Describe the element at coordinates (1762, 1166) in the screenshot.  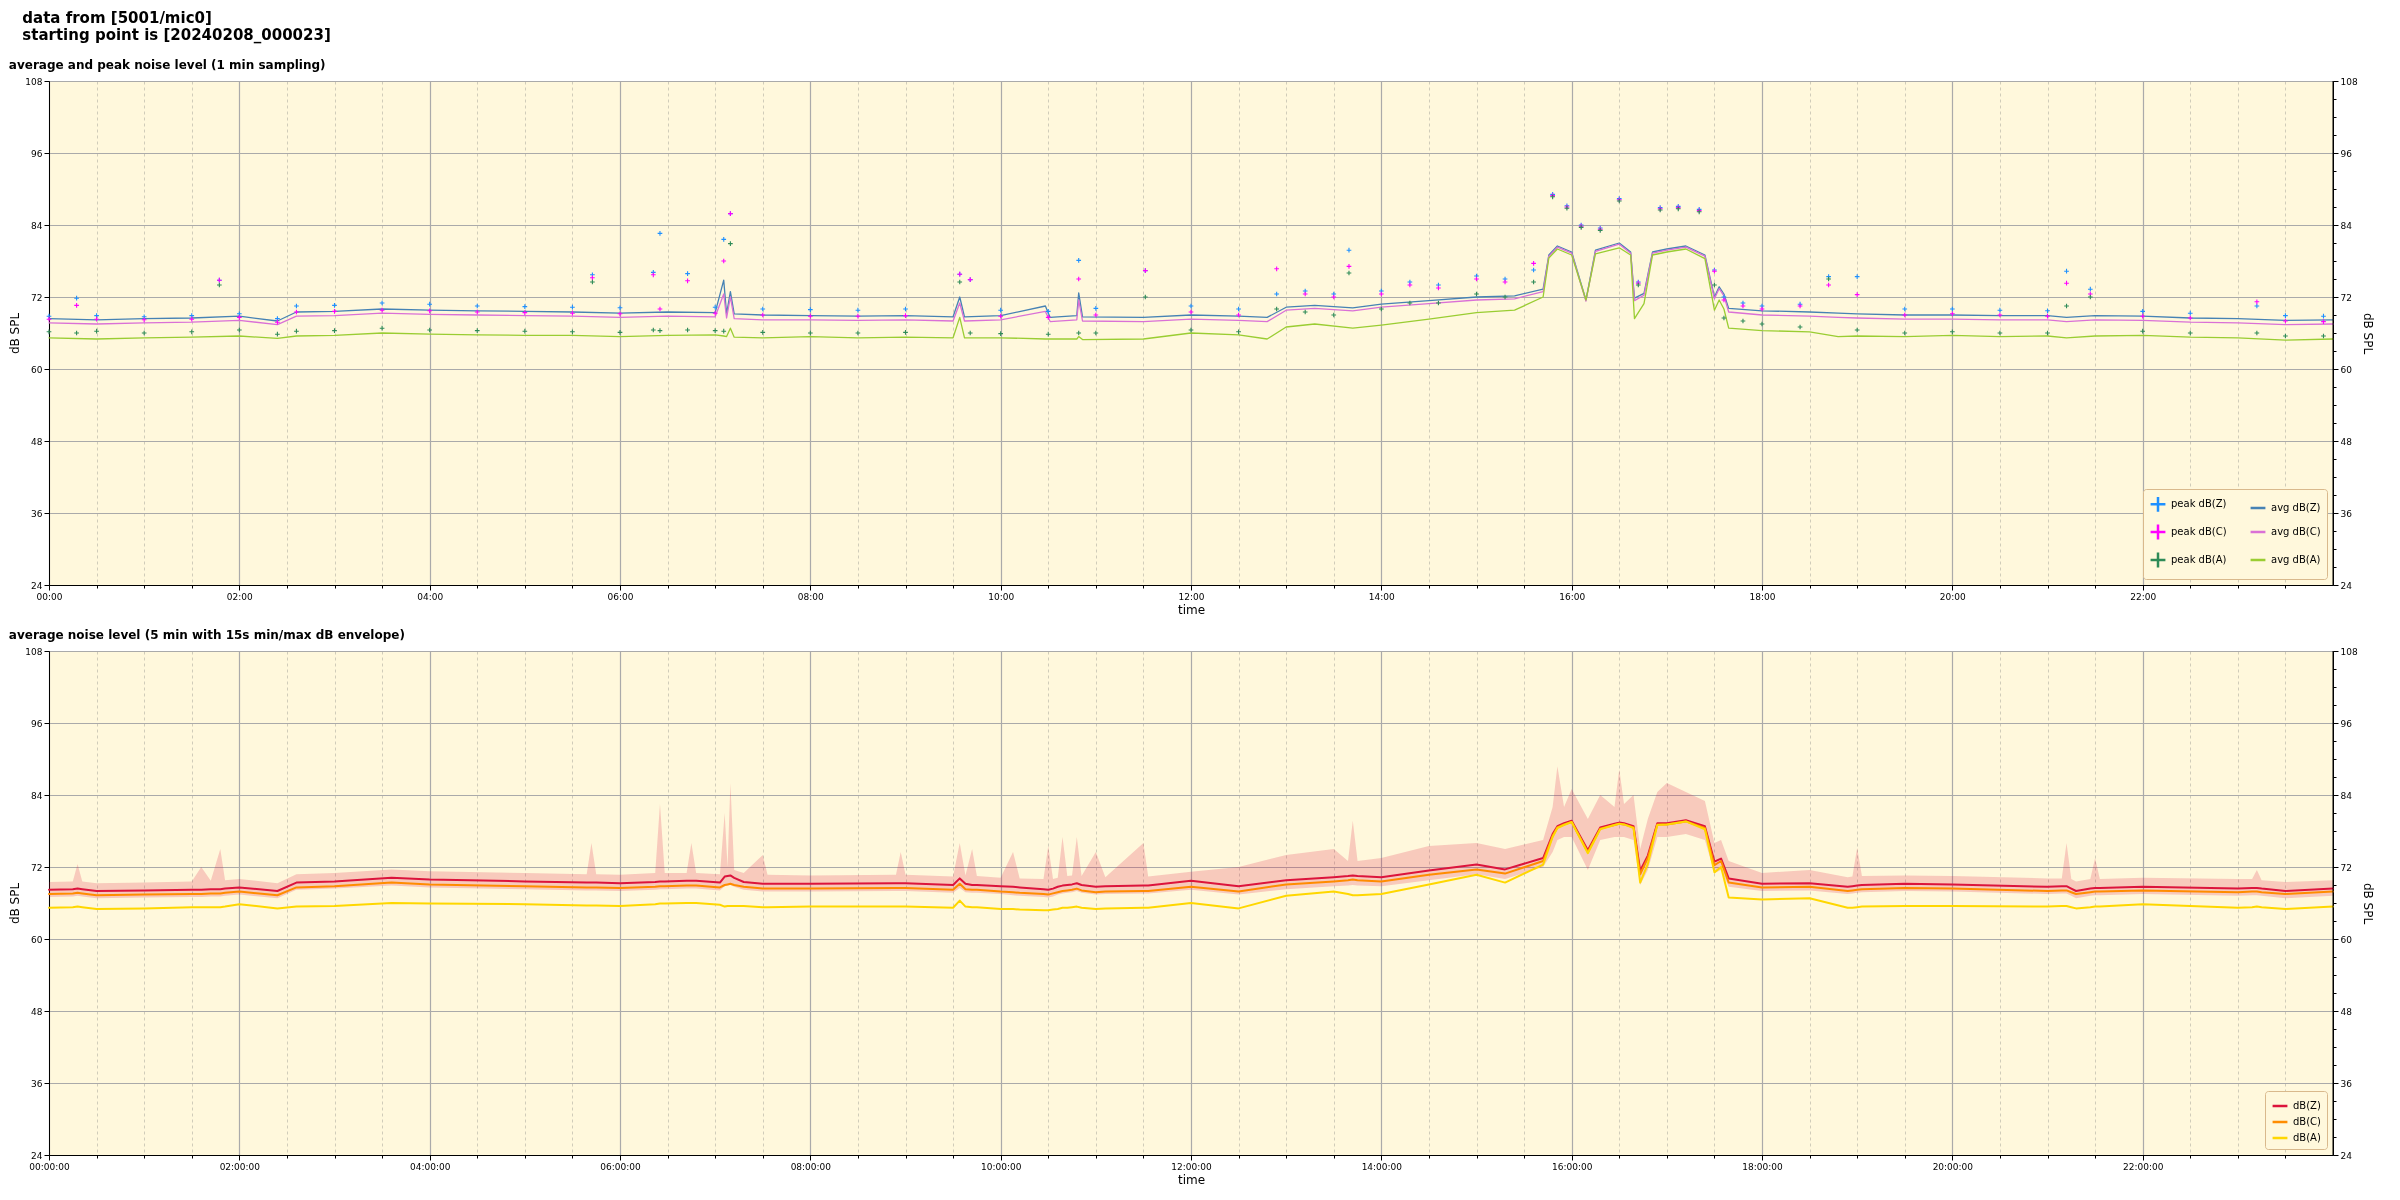
I see `x-tick-label: 18:00:00` at that location.